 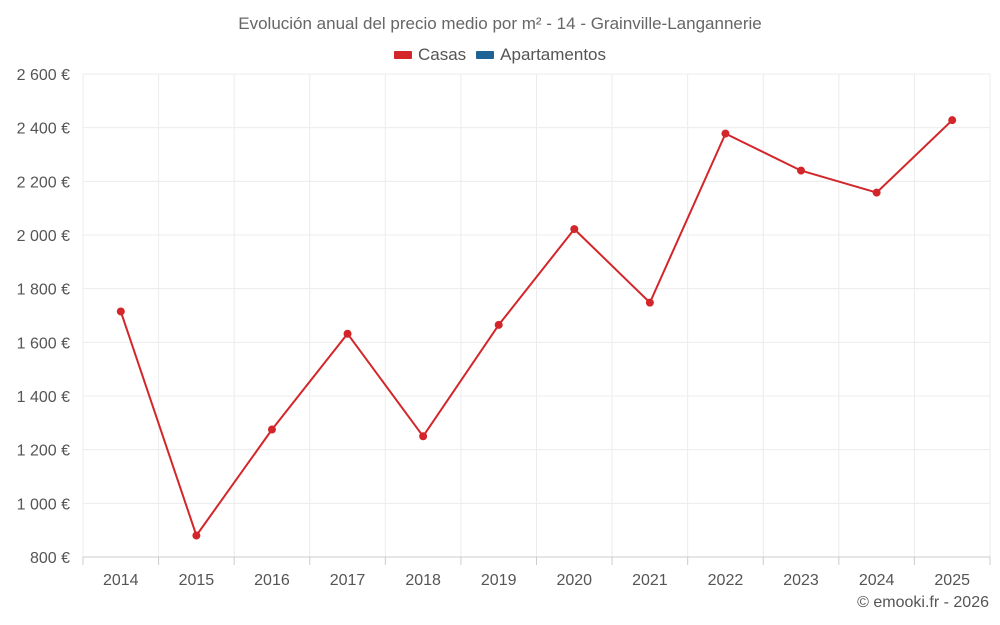 What do you see at coordinates (423, 580) in the screenshot?
I see `x-tick-label: 2018` at bounding box center [423, 580].